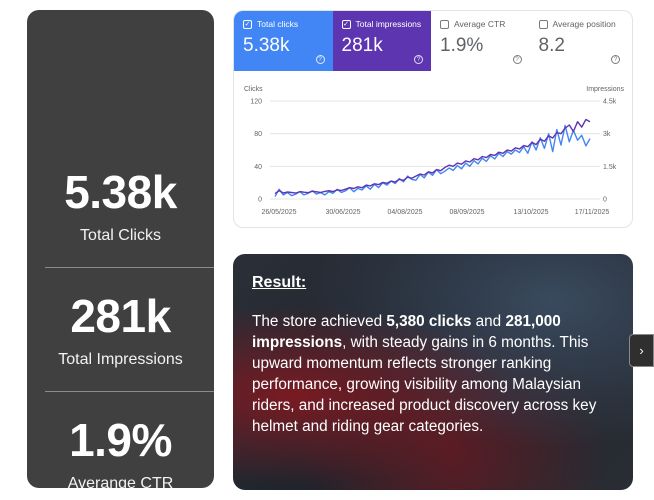 The image size is (654, 500). Describe the element at coordinates (279, 282) in the screenshot. I see `result-title: Result:` at that location.